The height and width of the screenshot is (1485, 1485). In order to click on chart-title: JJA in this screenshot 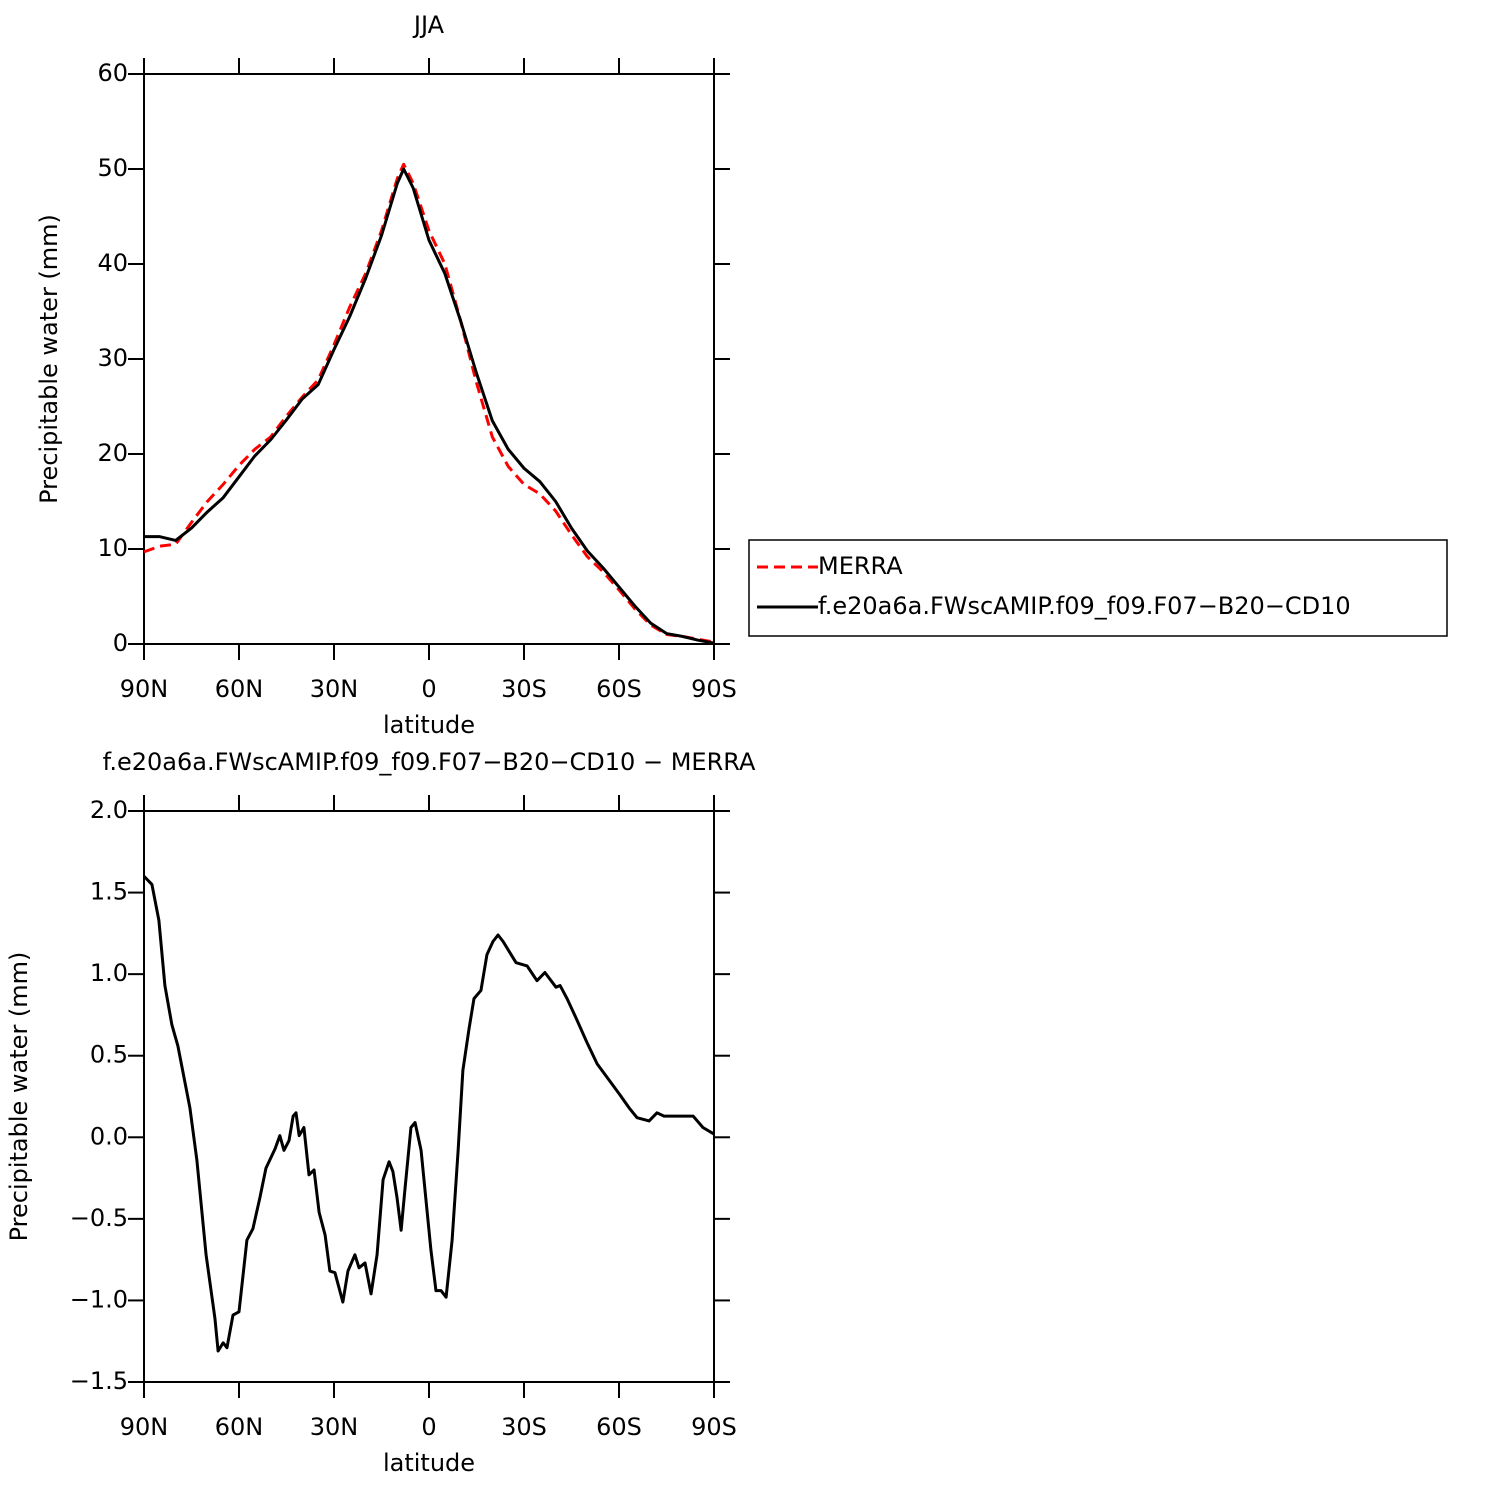, I will do `click(428, 25)`.